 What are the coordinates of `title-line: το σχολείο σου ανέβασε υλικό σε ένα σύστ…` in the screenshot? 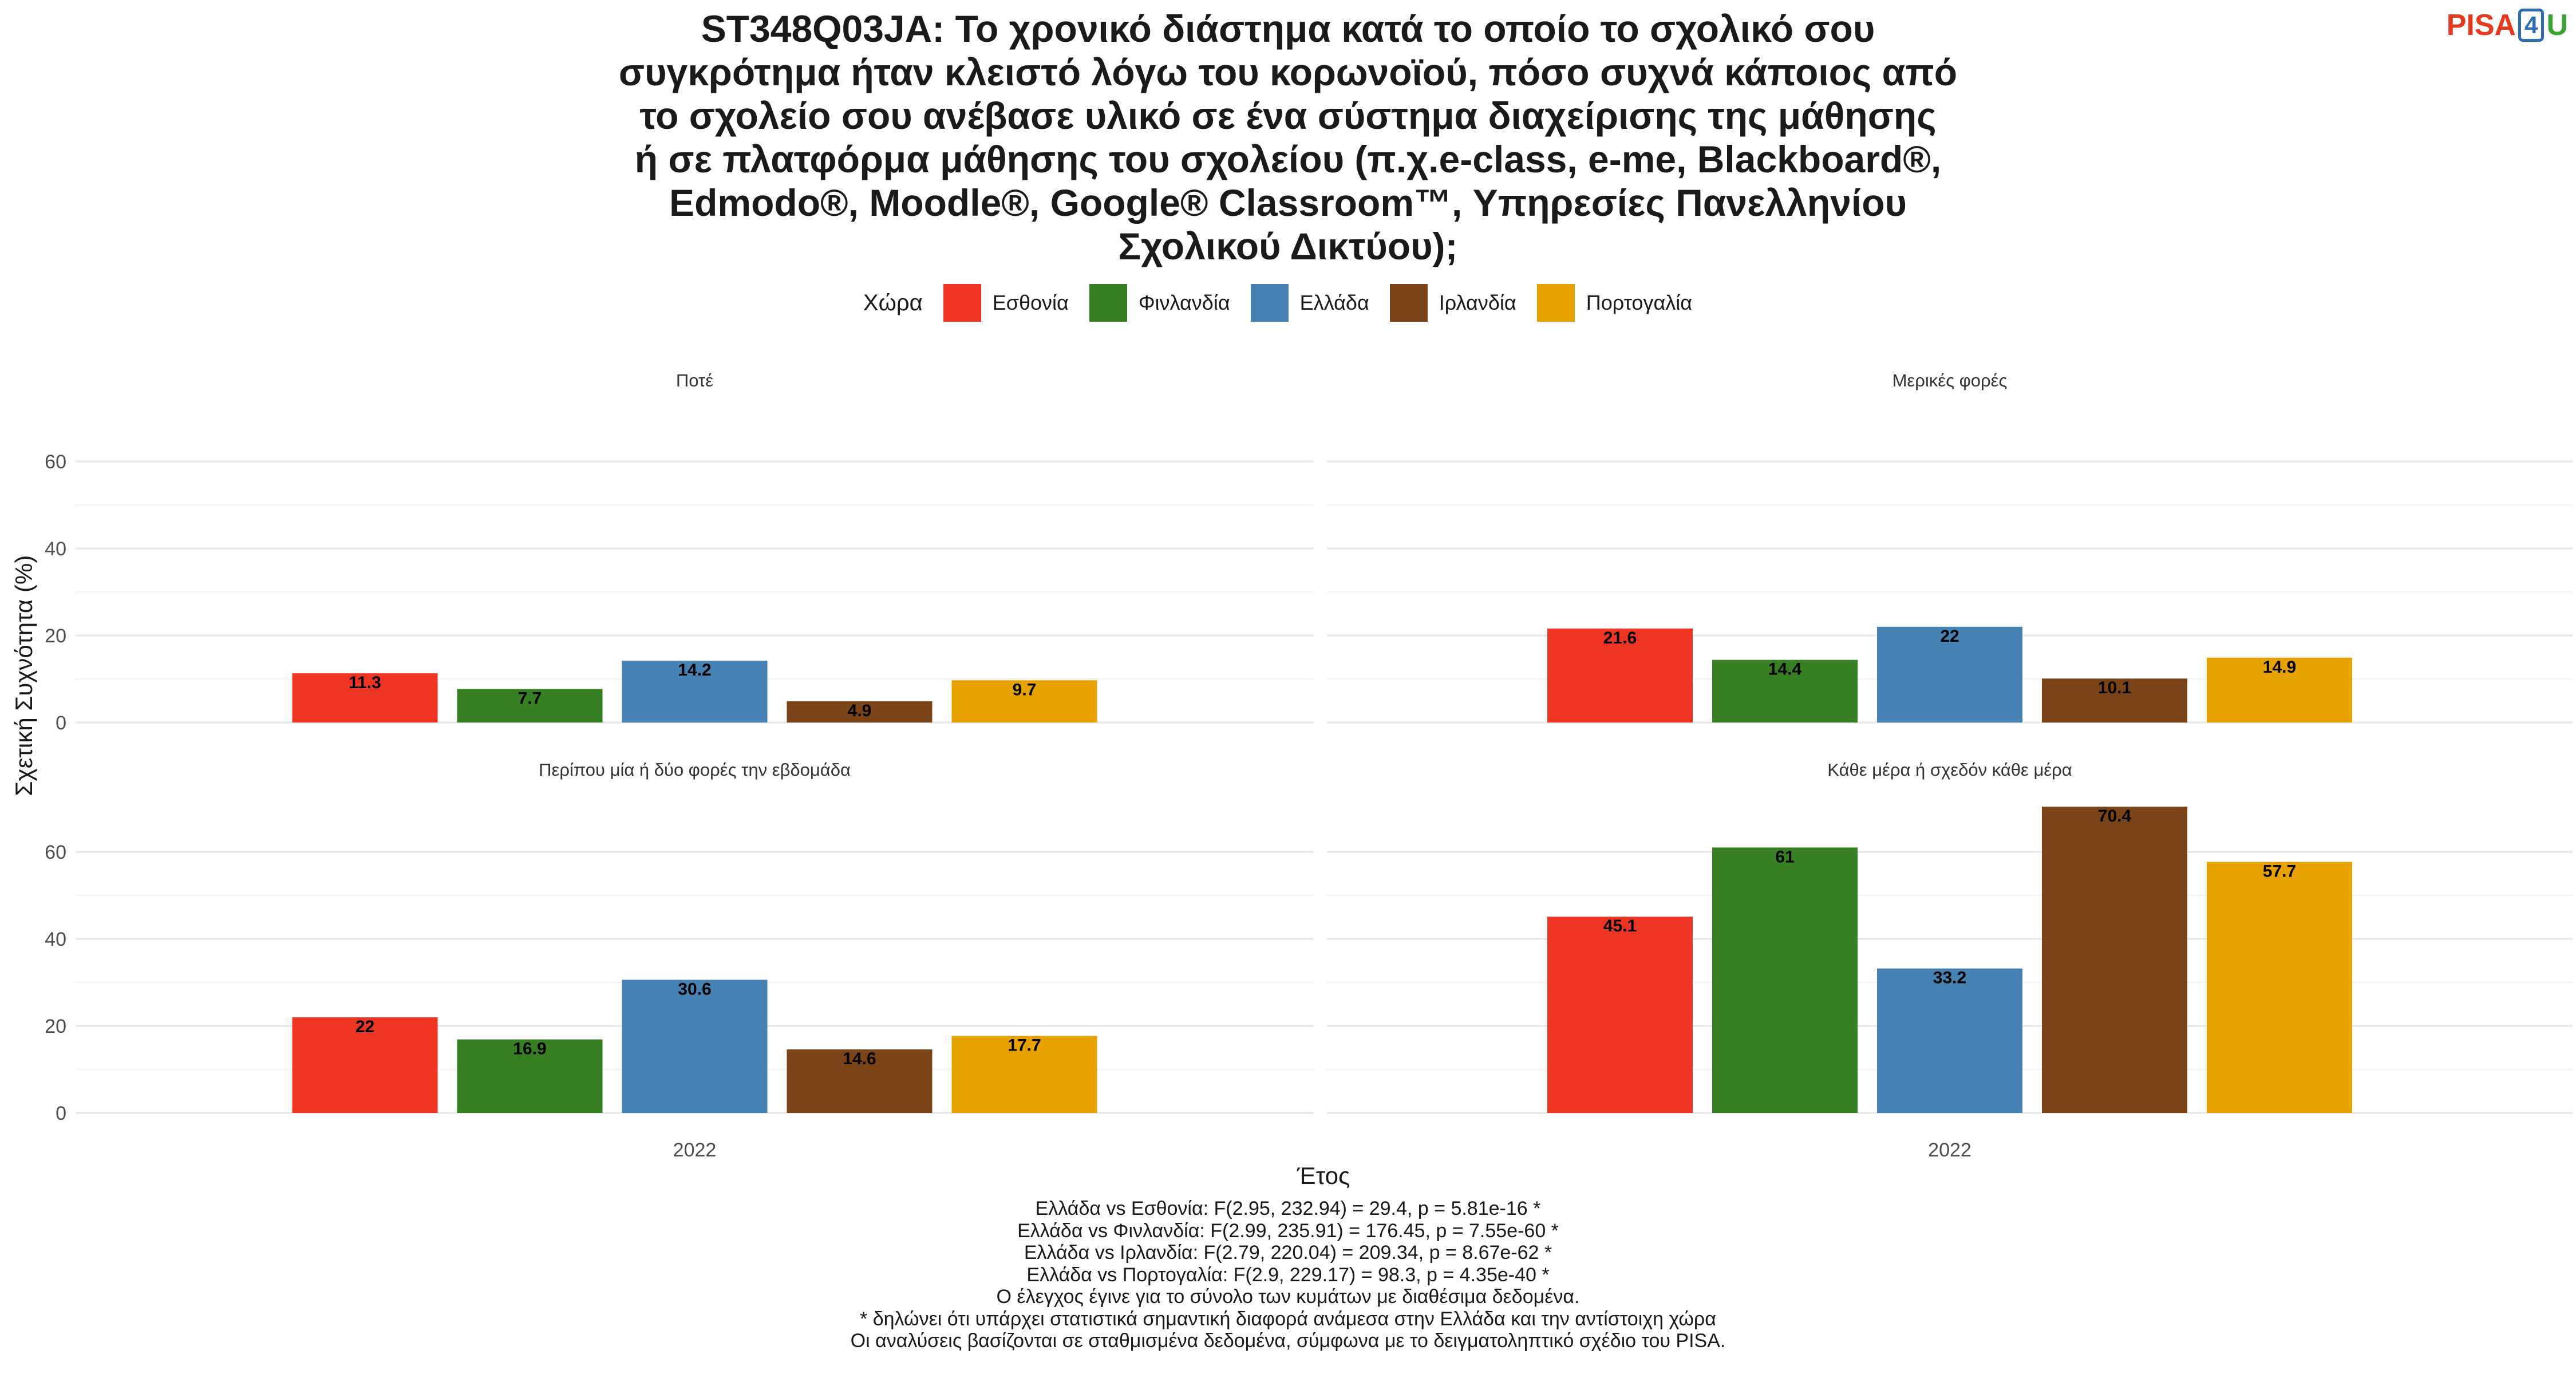 It's located at (1288, 116).